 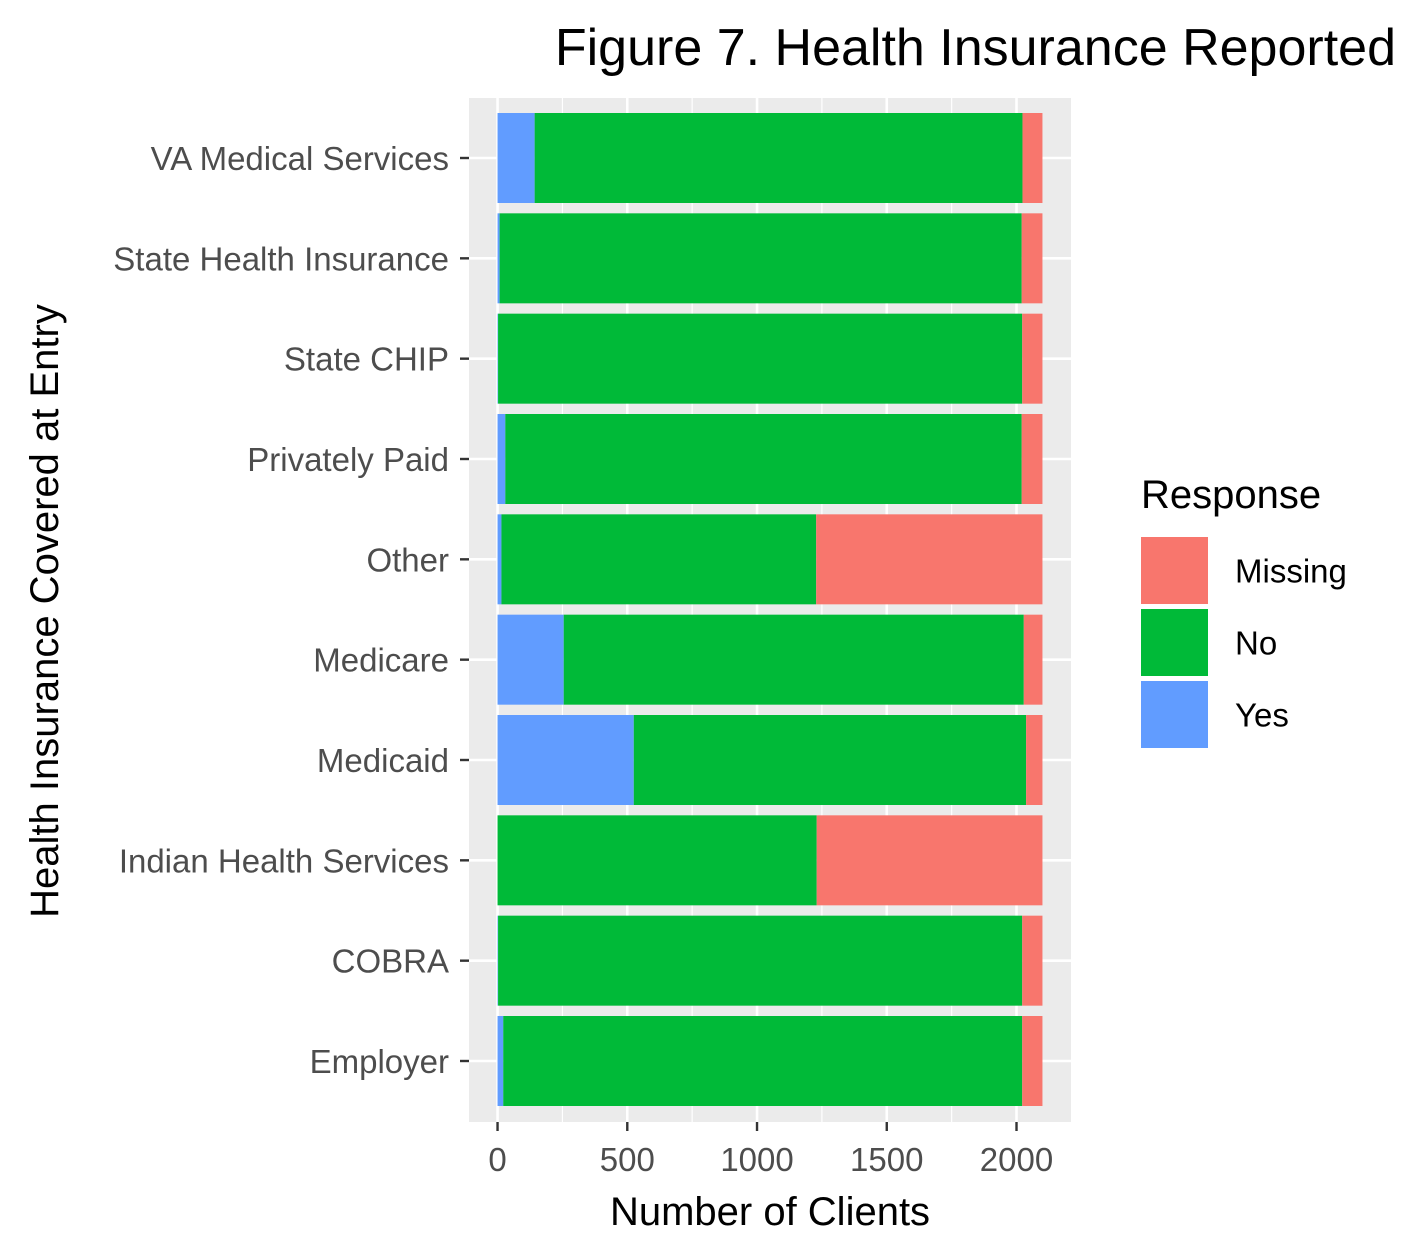 What do you see at coordinates (498, 358) in the screenshot?
I see `bar-state-chip-yes` at bounding box center [498, 358].